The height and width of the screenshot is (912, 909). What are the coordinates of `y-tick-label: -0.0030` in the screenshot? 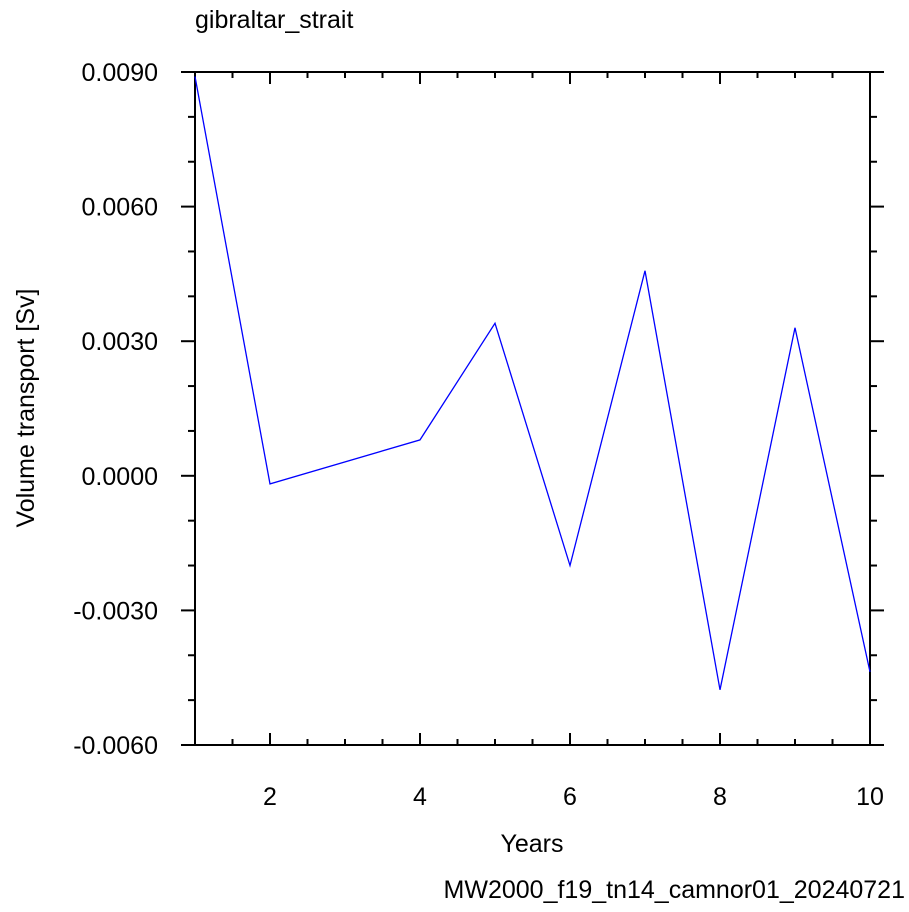 It's located at (115, 611).